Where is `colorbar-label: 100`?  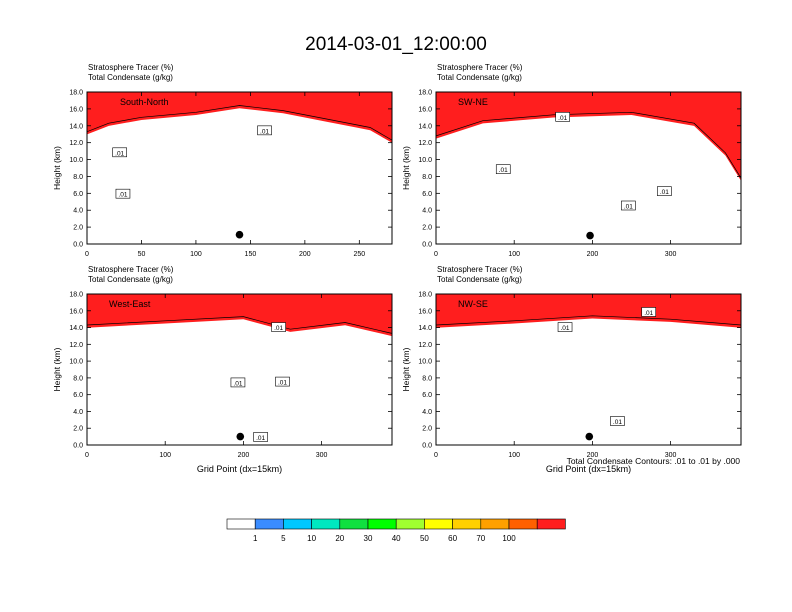
colorbar-label: 100 is located at coordinates (509, 538).